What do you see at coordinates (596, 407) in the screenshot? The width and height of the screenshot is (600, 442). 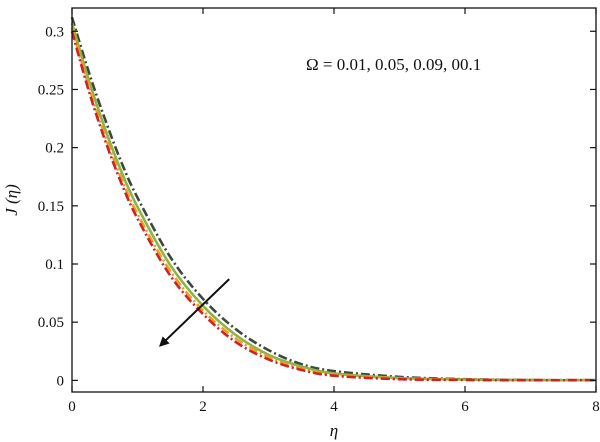 I see `x-tick-label: 8` at bounding box center [596, 407].